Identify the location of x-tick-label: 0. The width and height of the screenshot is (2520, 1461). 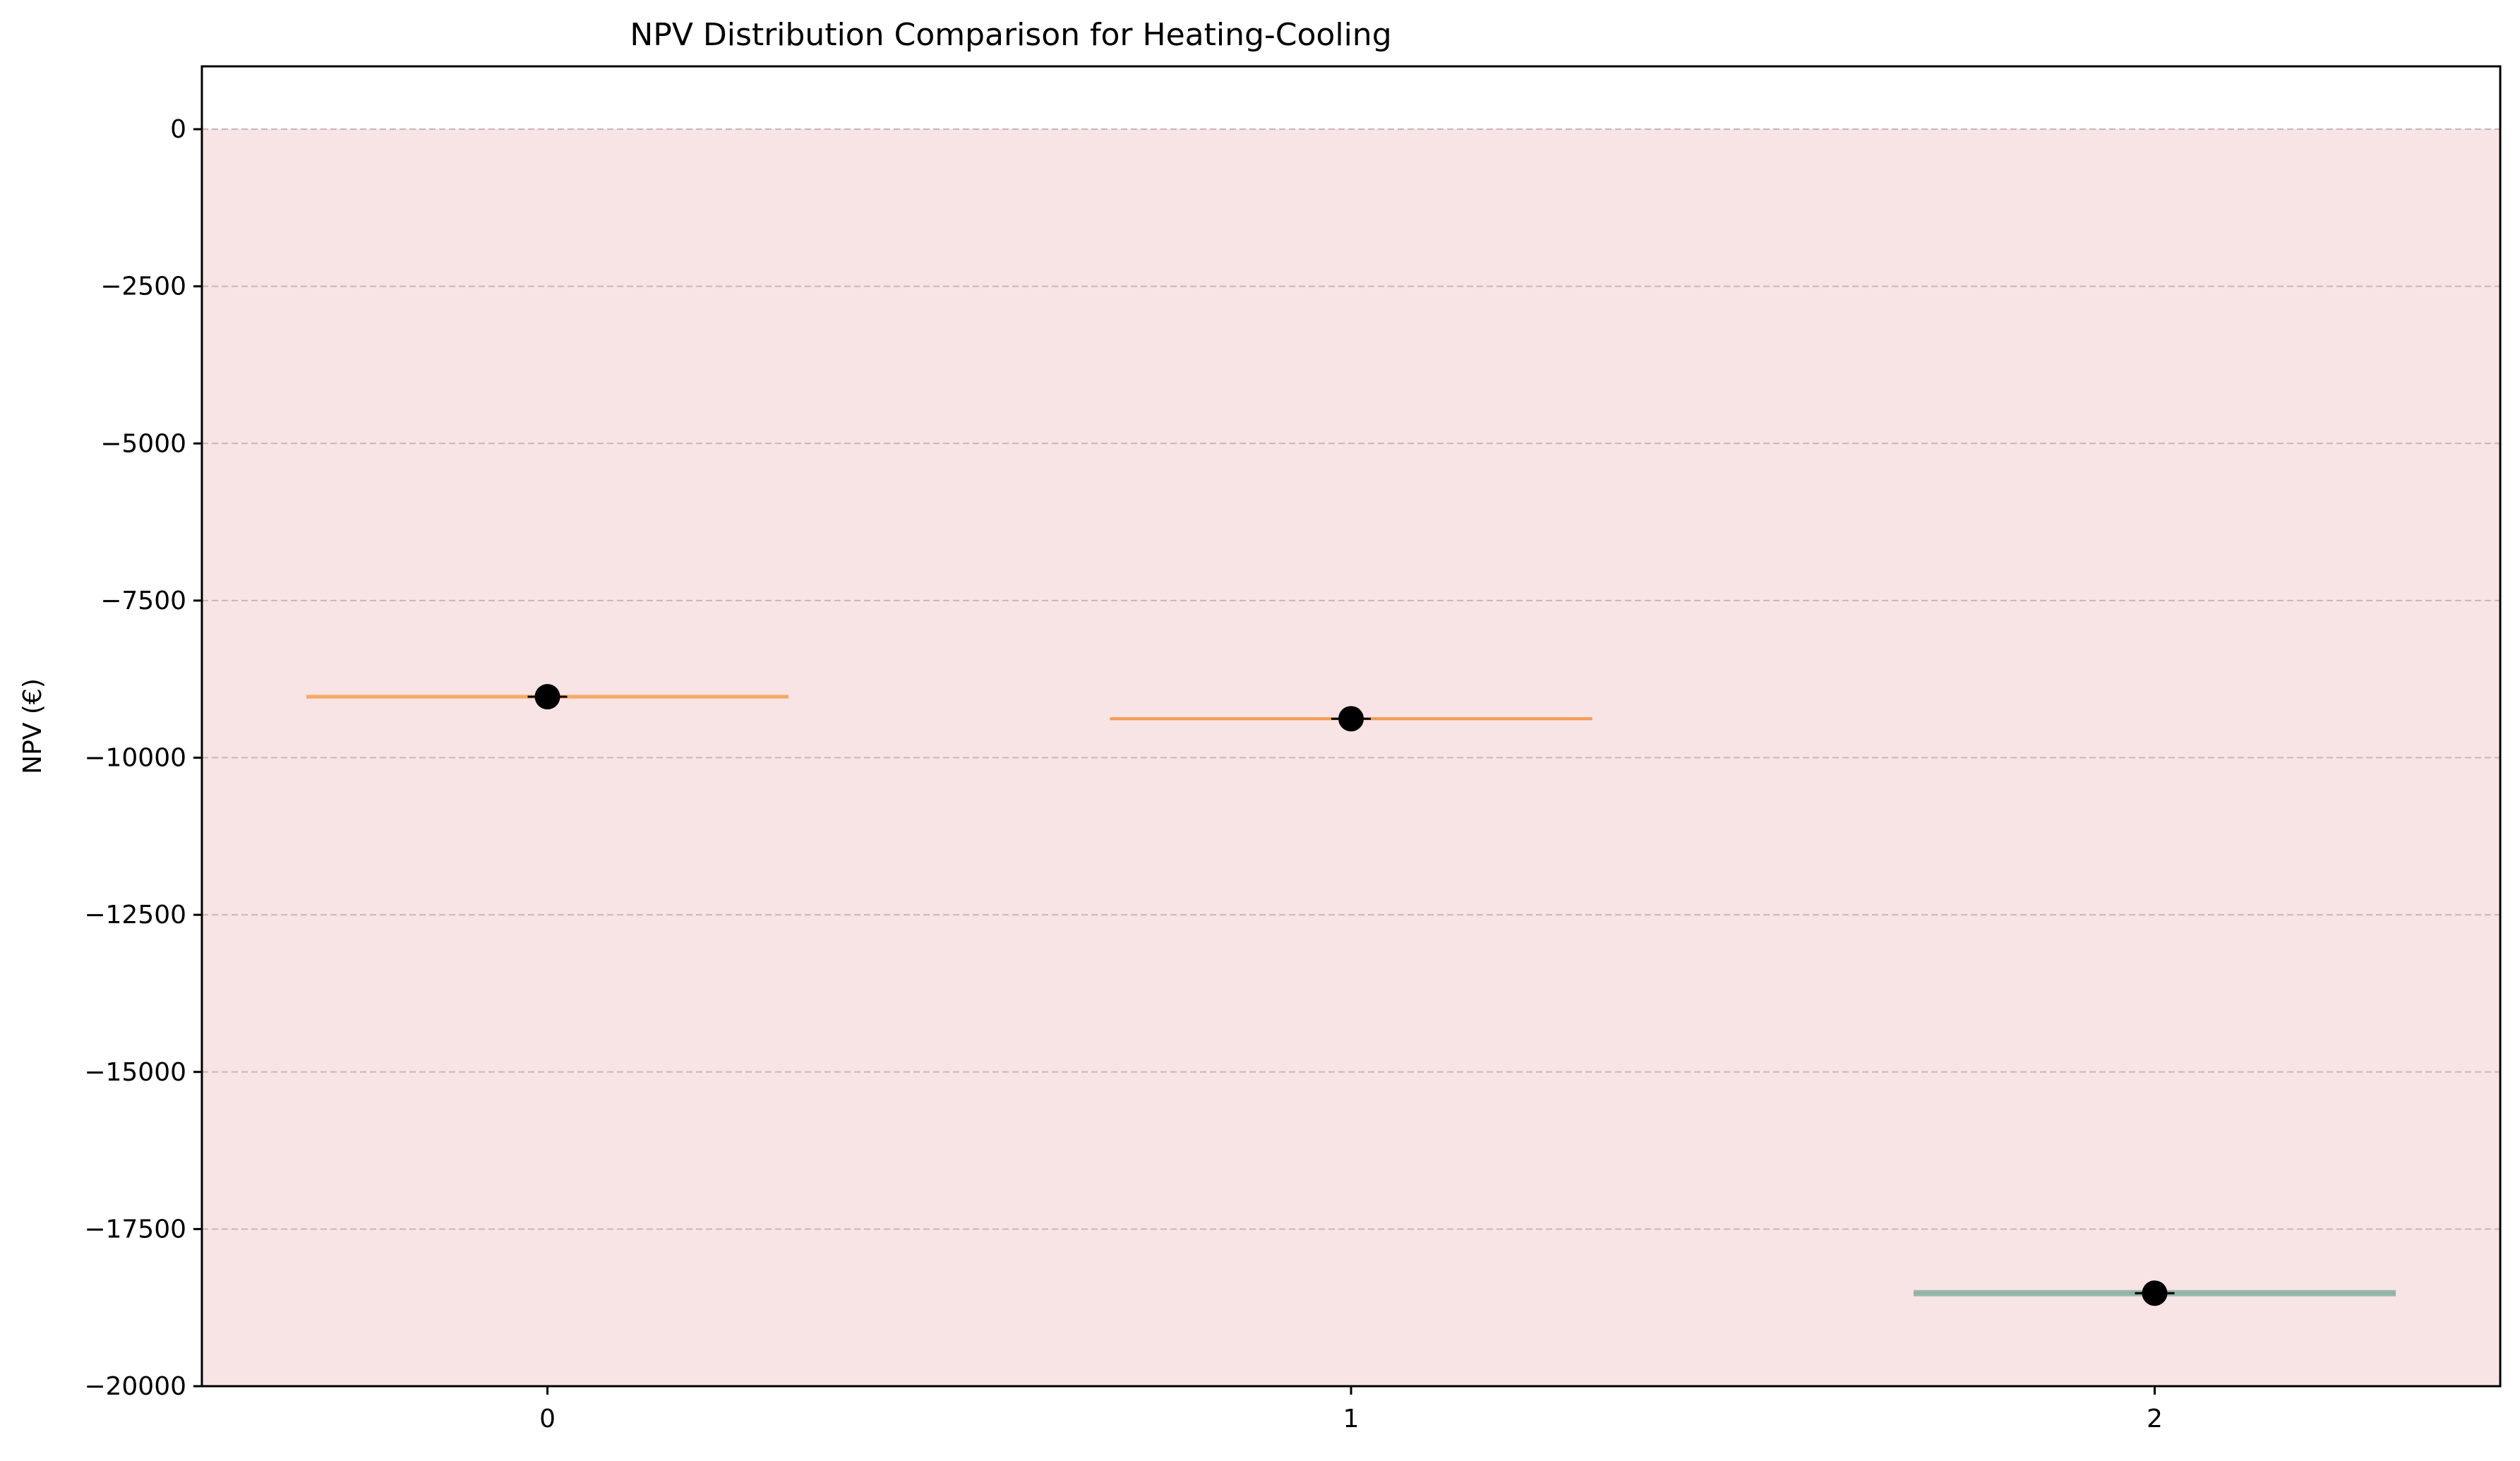
(547, 1419).